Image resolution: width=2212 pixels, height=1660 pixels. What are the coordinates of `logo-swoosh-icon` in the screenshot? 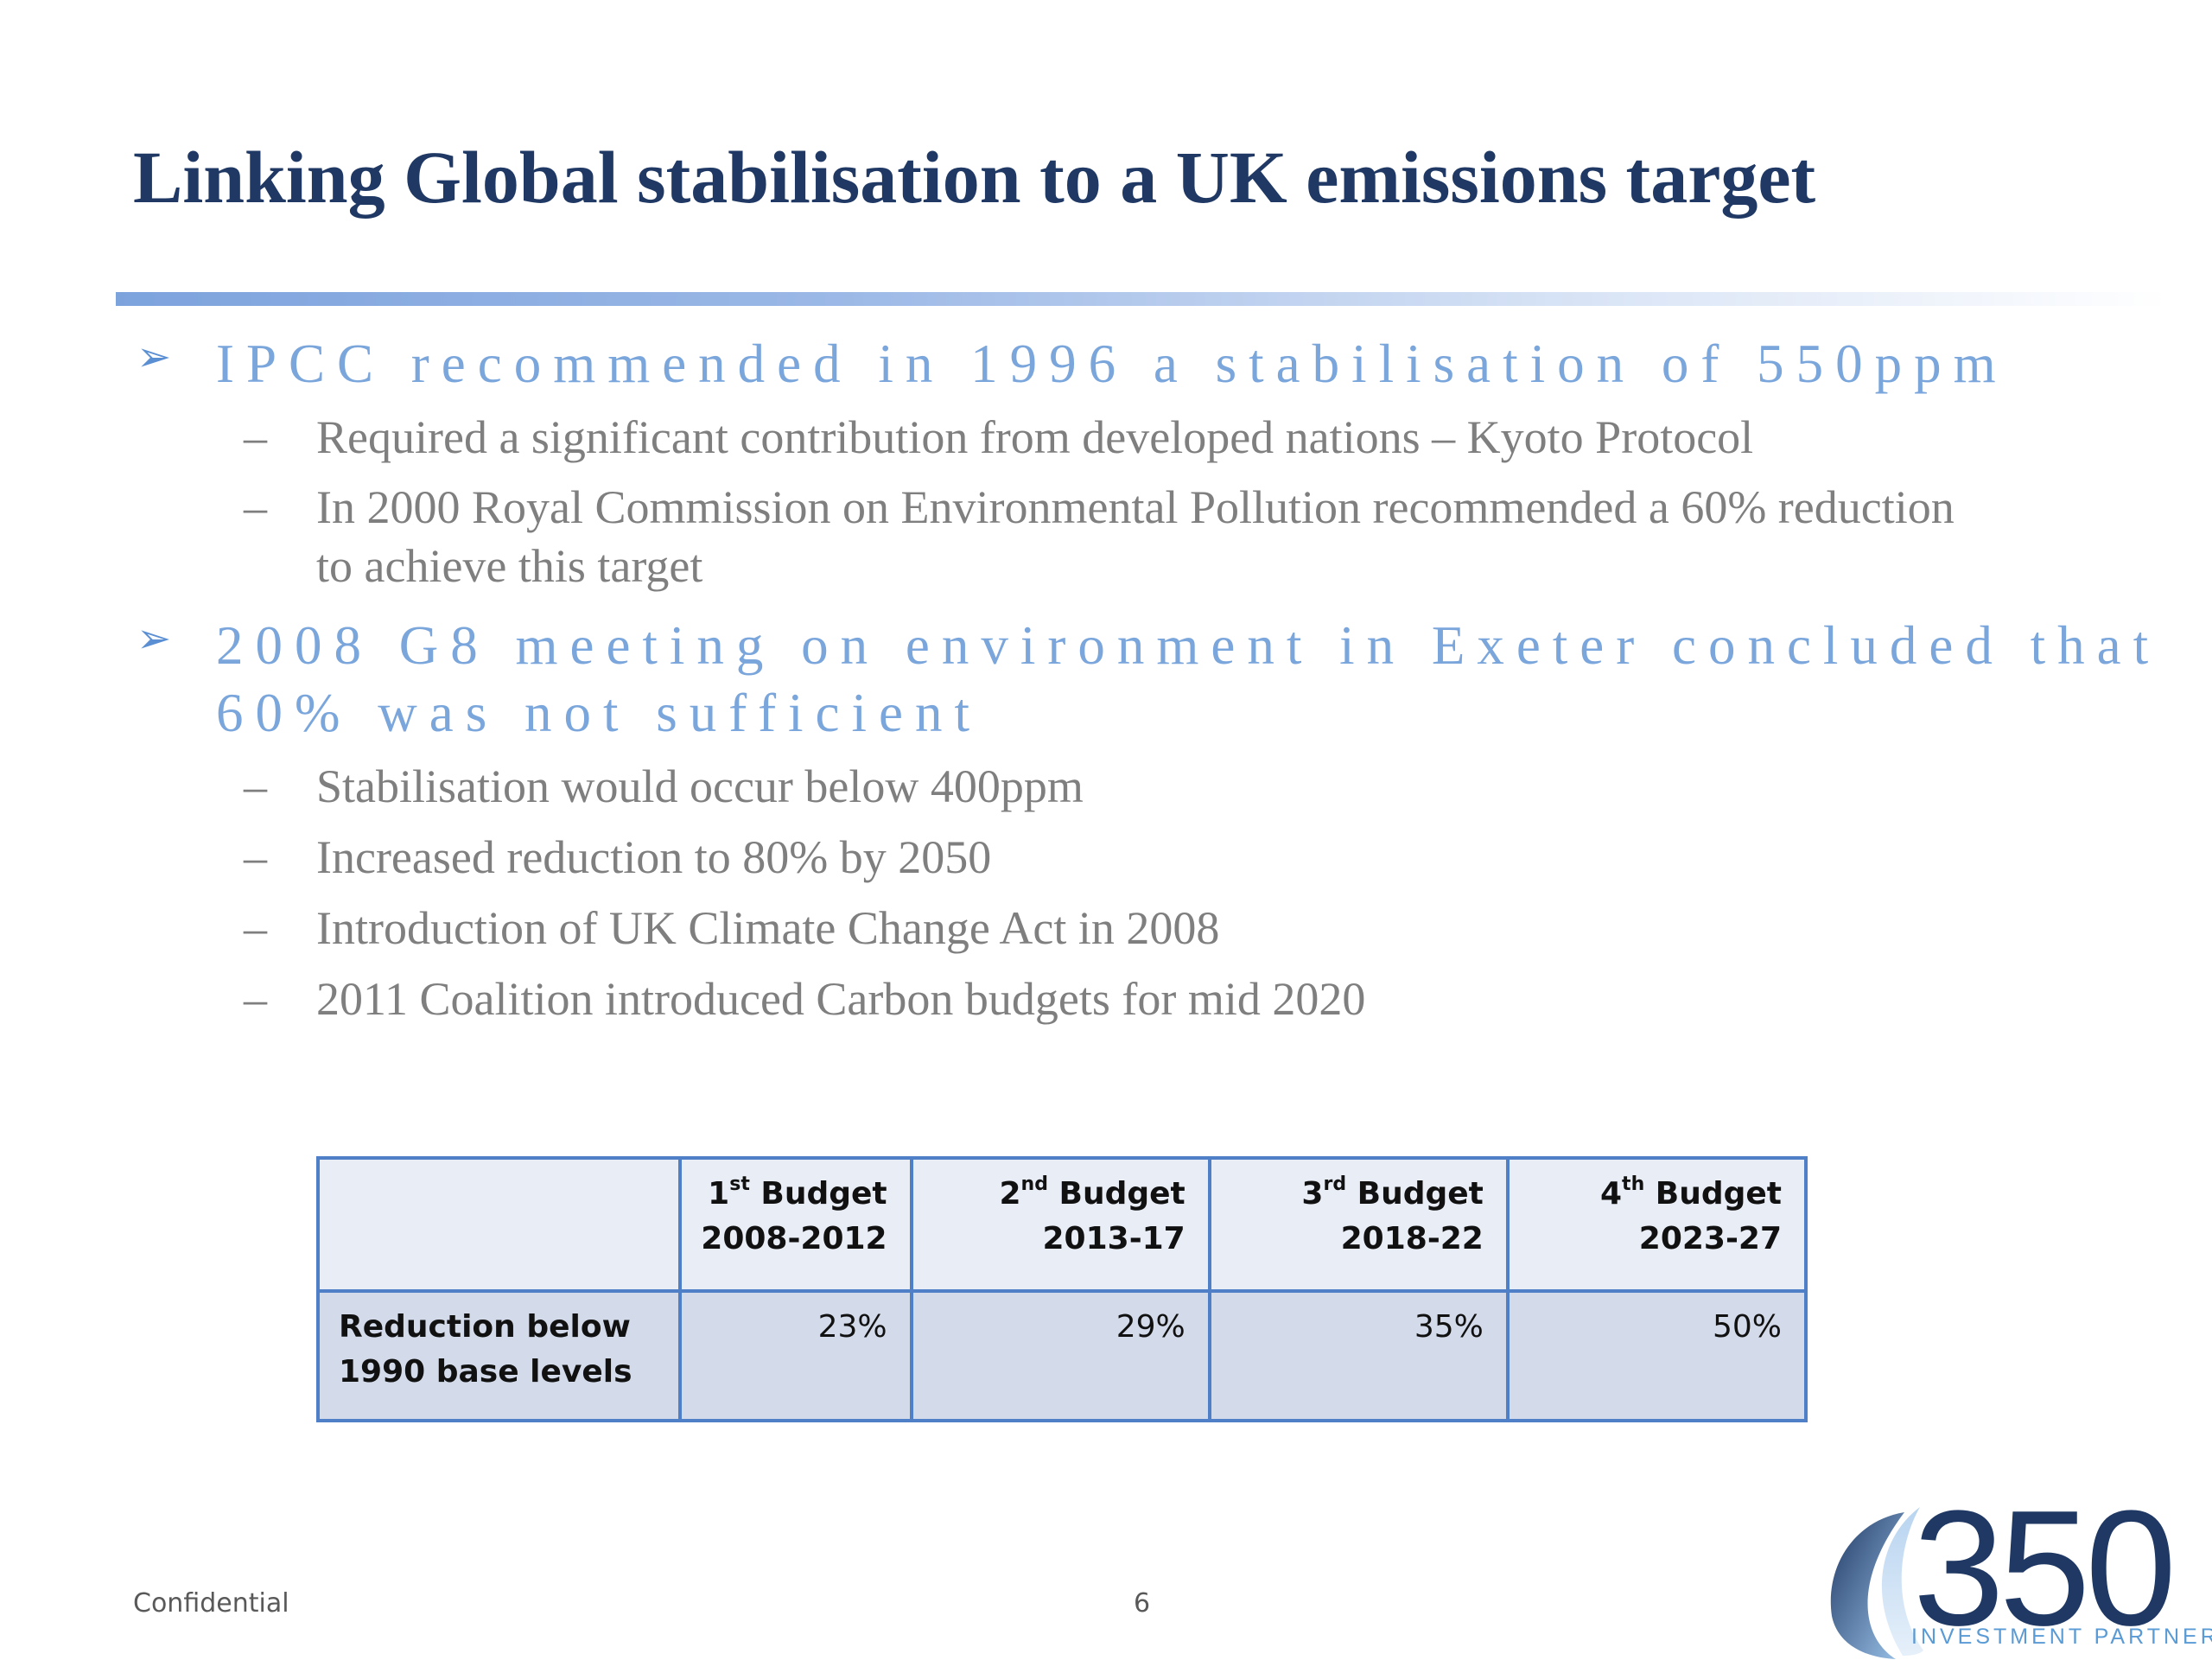 It's located at (1876, 1583).